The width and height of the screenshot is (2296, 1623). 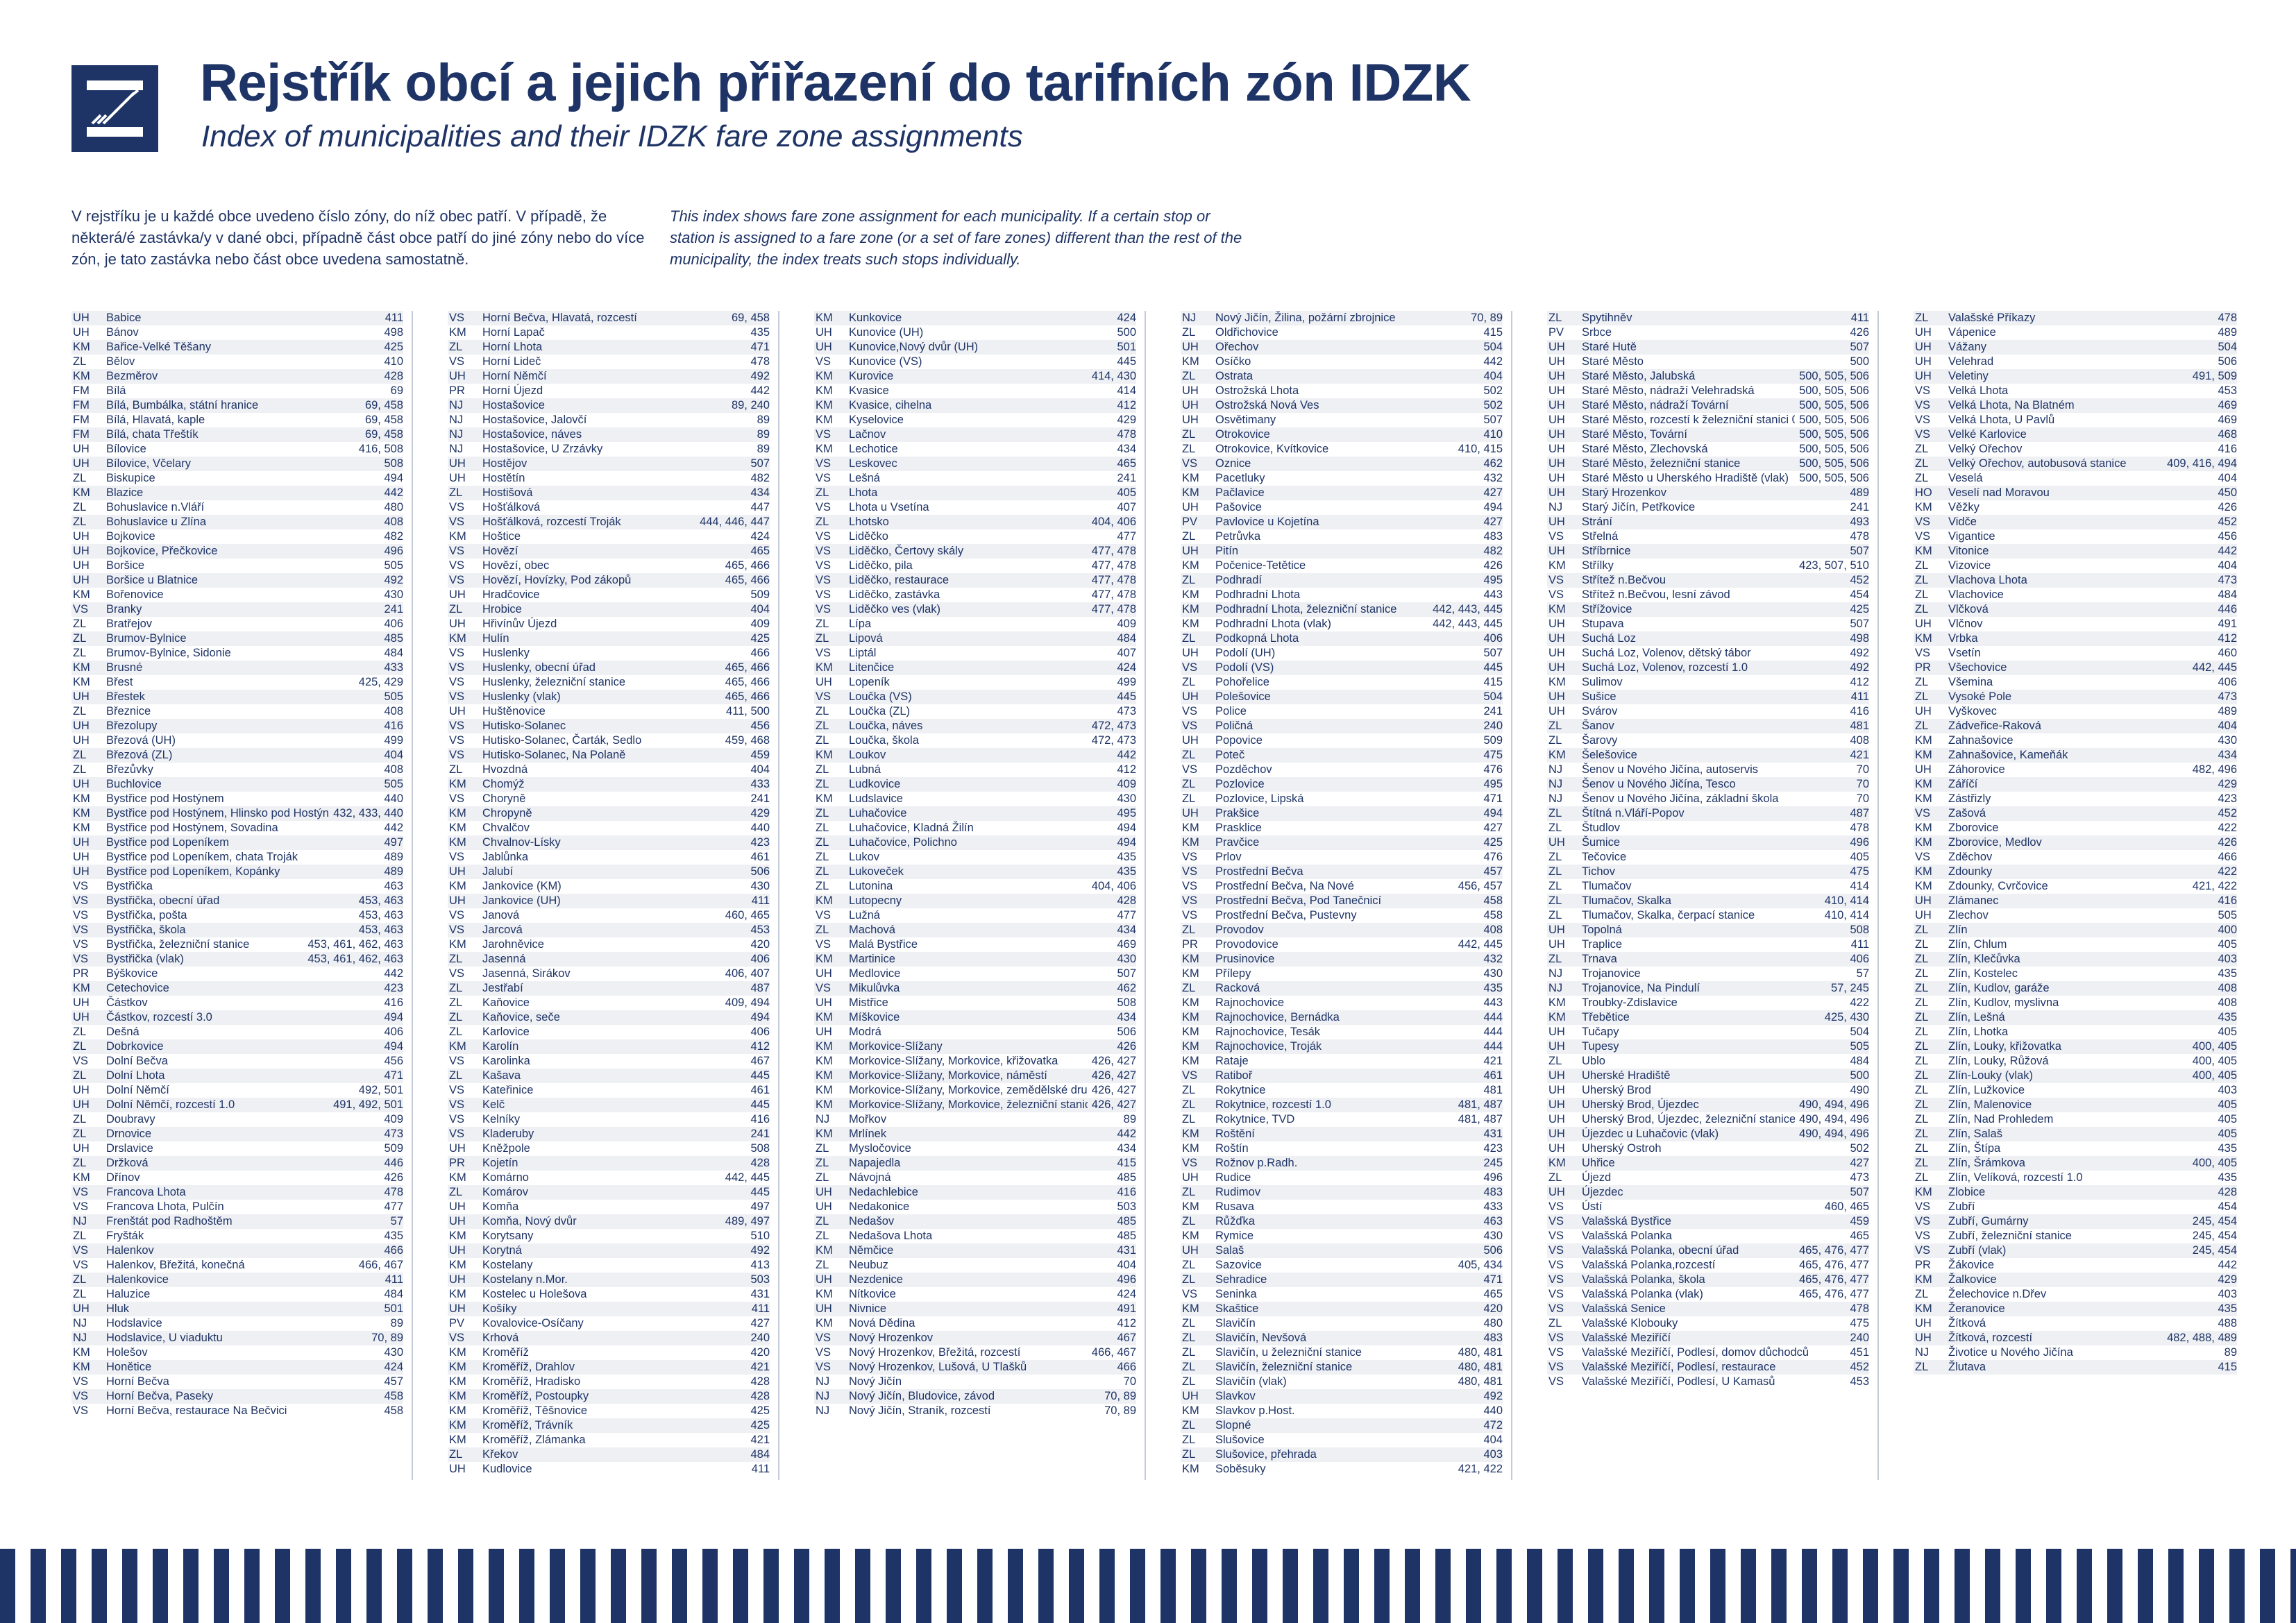 What do you see at coordinates (747, 915) in the screenshot?
I see `zone-numbers: 460, 465` at bounding box center [747, 915].